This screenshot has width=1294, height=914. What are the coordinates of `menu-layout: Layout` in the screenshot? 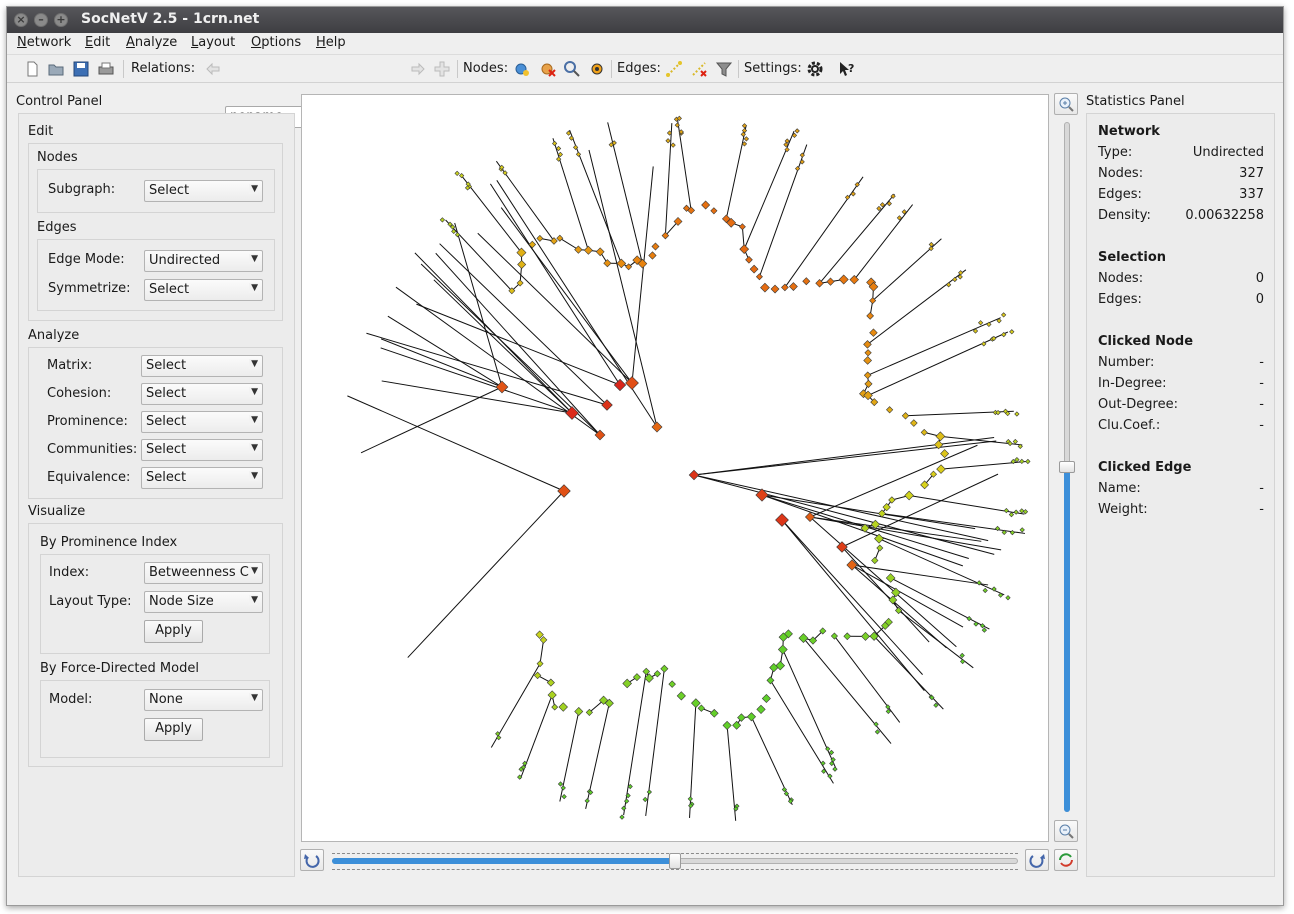 It's located at (213, 42).